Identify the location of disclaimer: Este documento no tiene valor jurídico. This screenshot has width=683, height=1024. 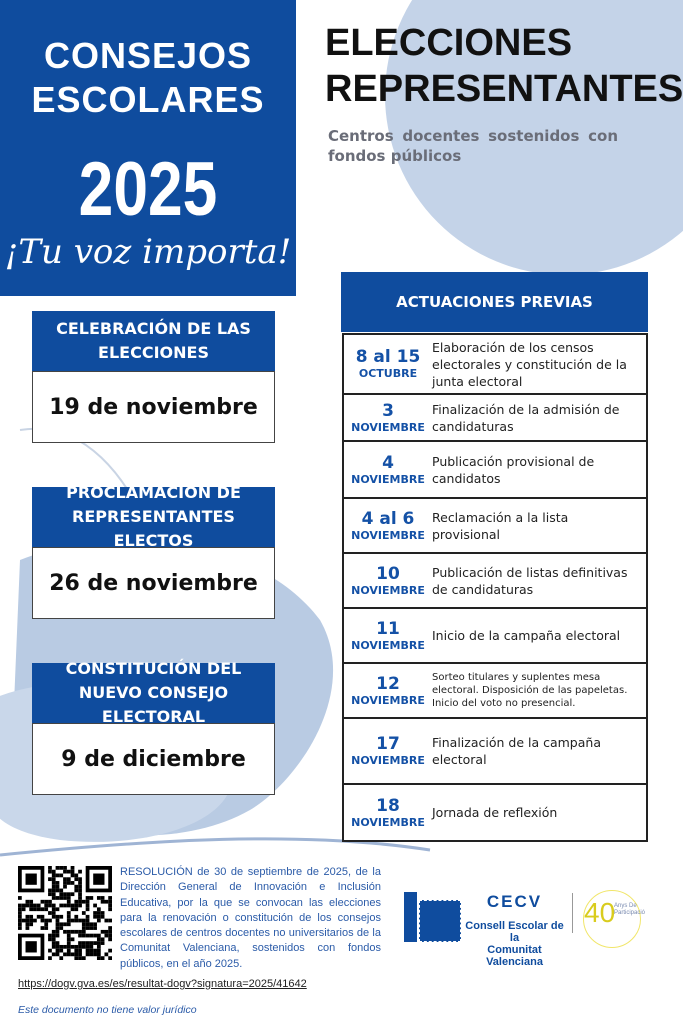
(107, 1010).